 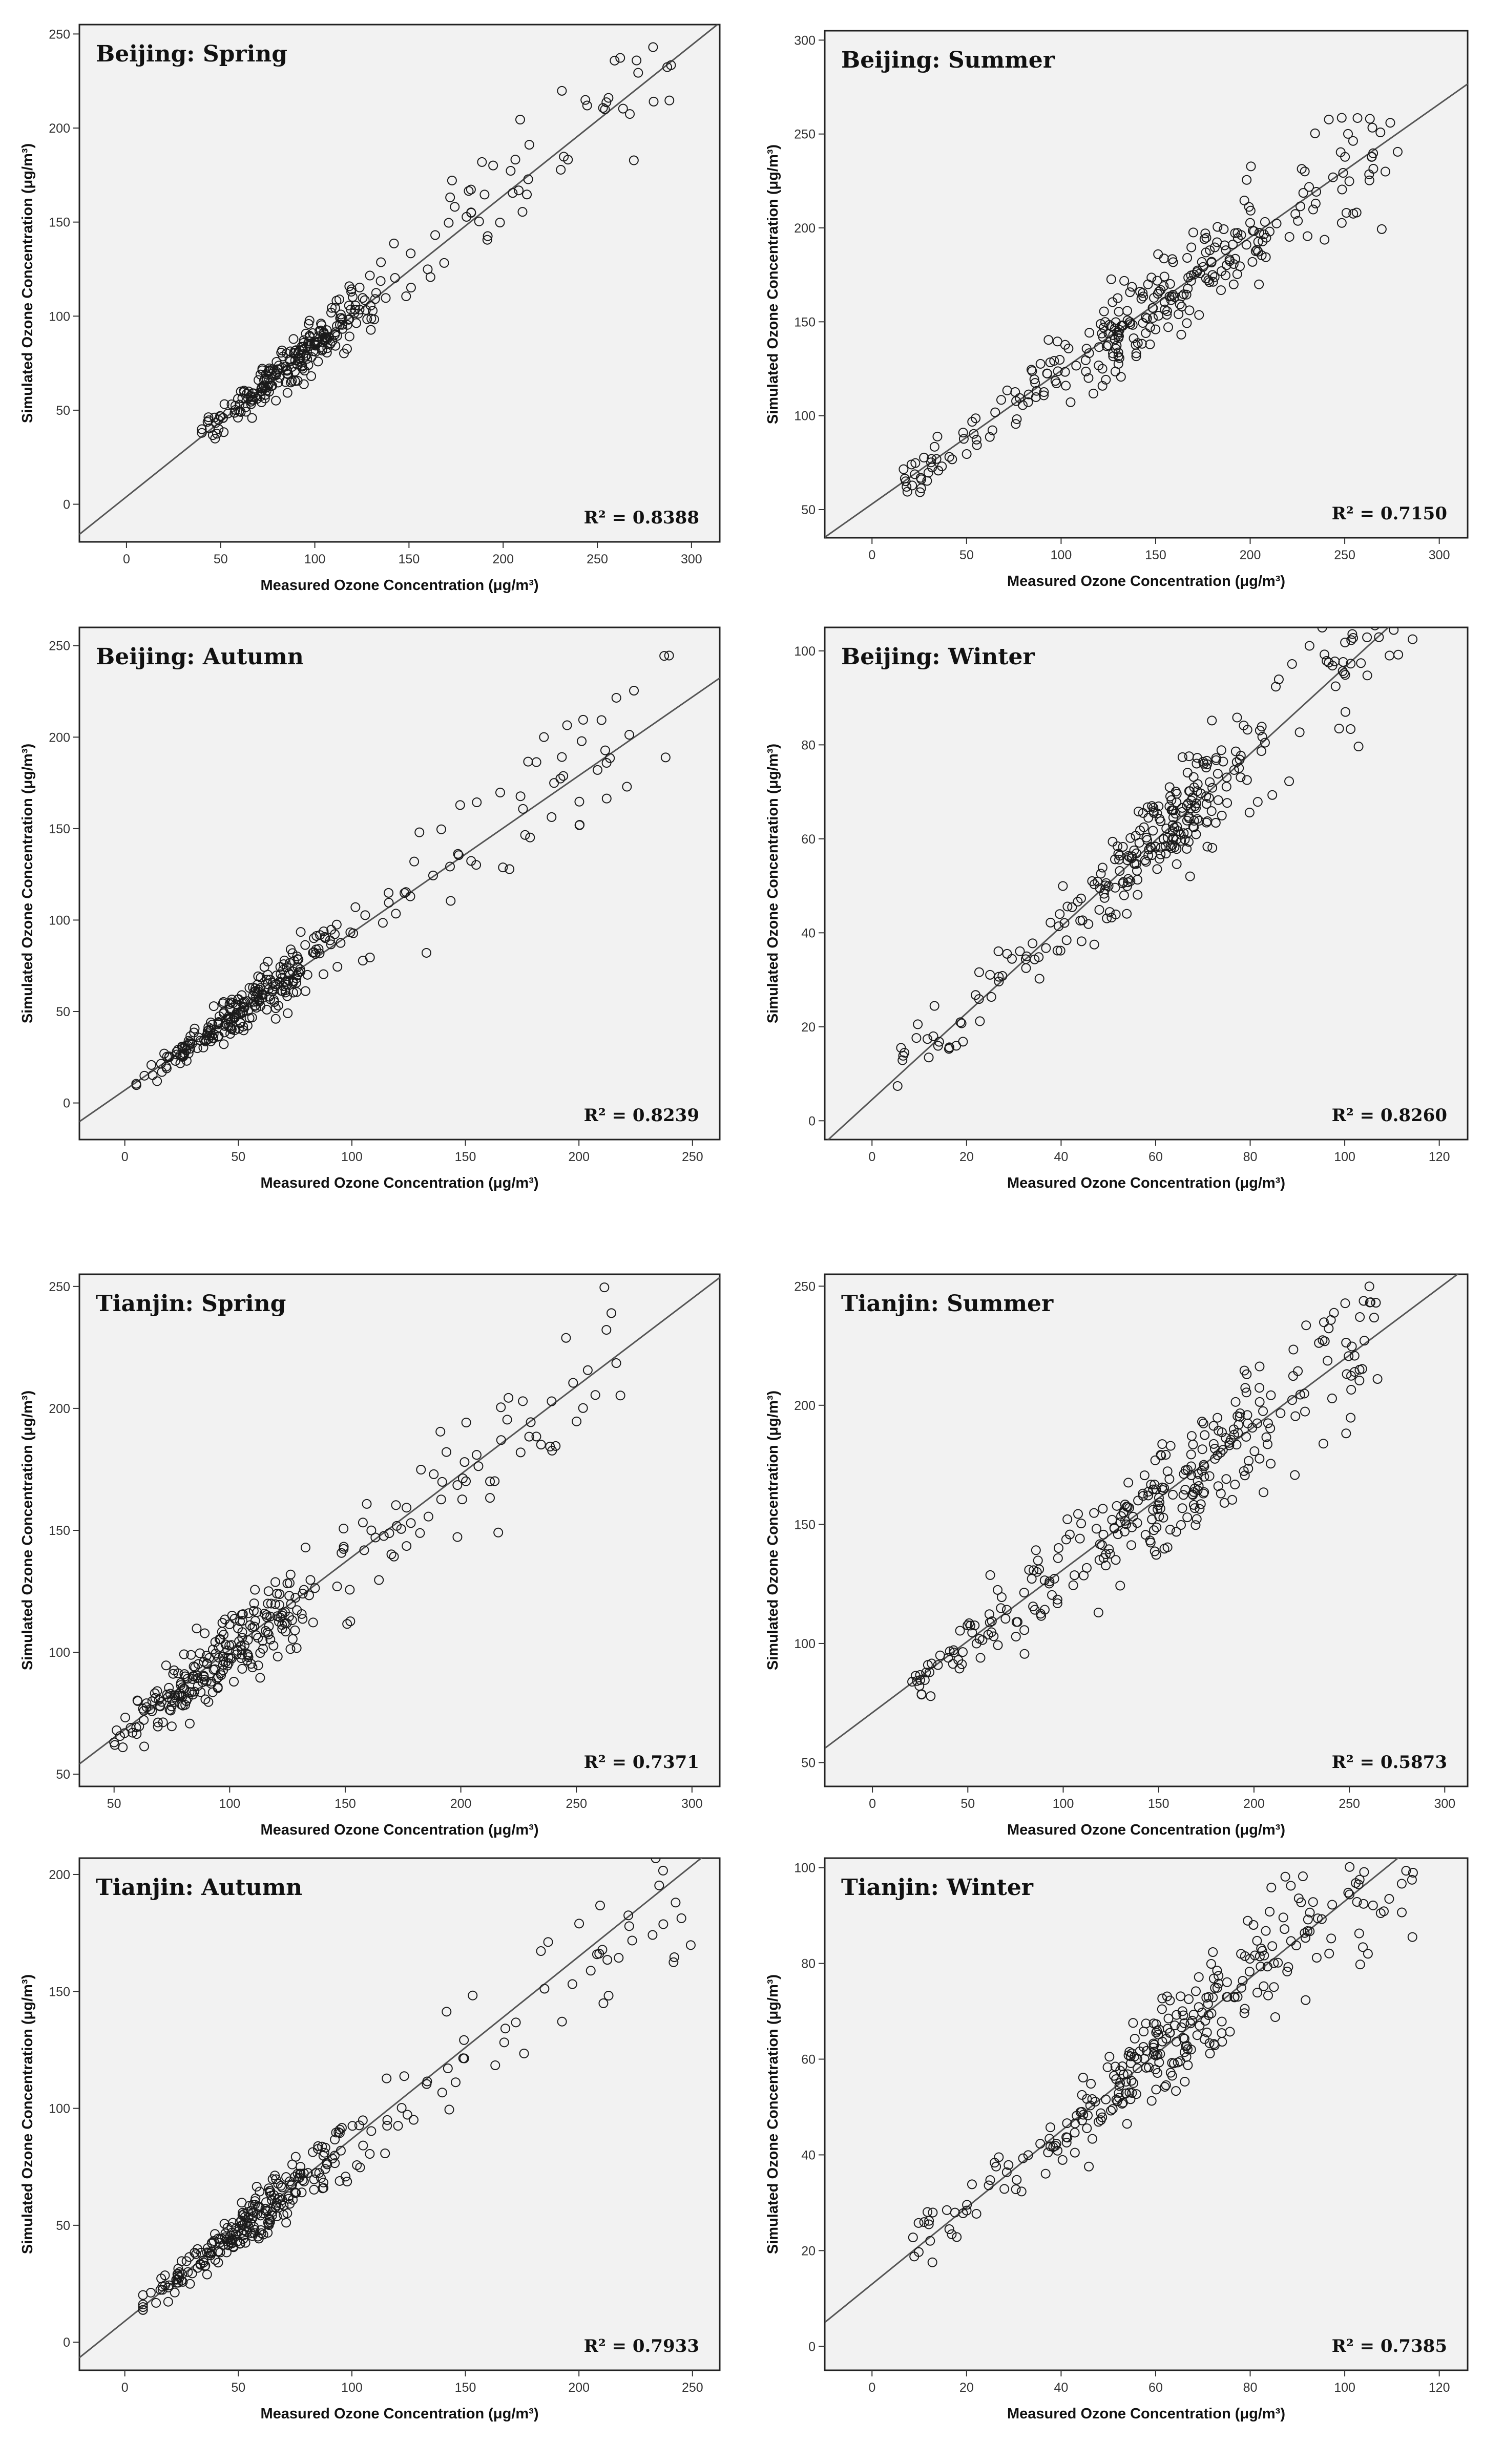 I want to click on x-tick-label: 0, so click(x=871, y=1157).